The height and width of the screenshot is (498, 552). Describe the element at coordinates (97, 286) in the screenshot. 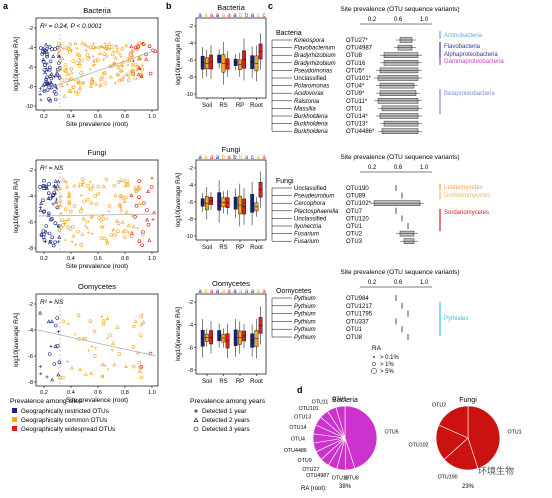

I see `plot-title: Oomycetes` at that location.